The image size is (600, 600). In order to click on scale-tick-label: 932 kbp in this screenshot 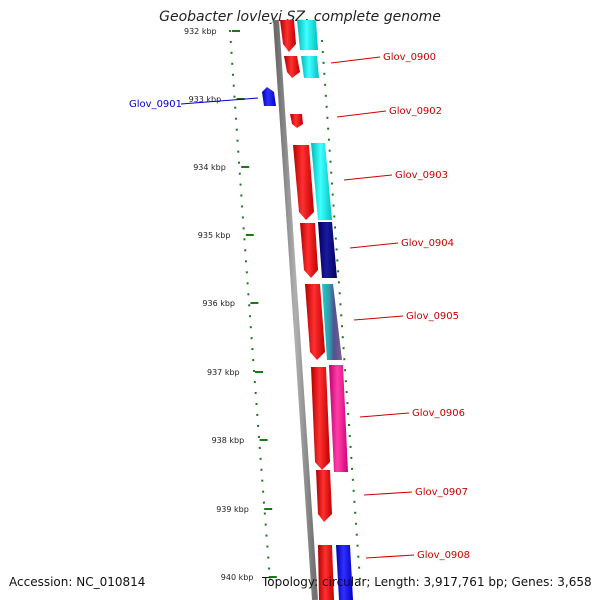, I will do `click(200, 31)`.